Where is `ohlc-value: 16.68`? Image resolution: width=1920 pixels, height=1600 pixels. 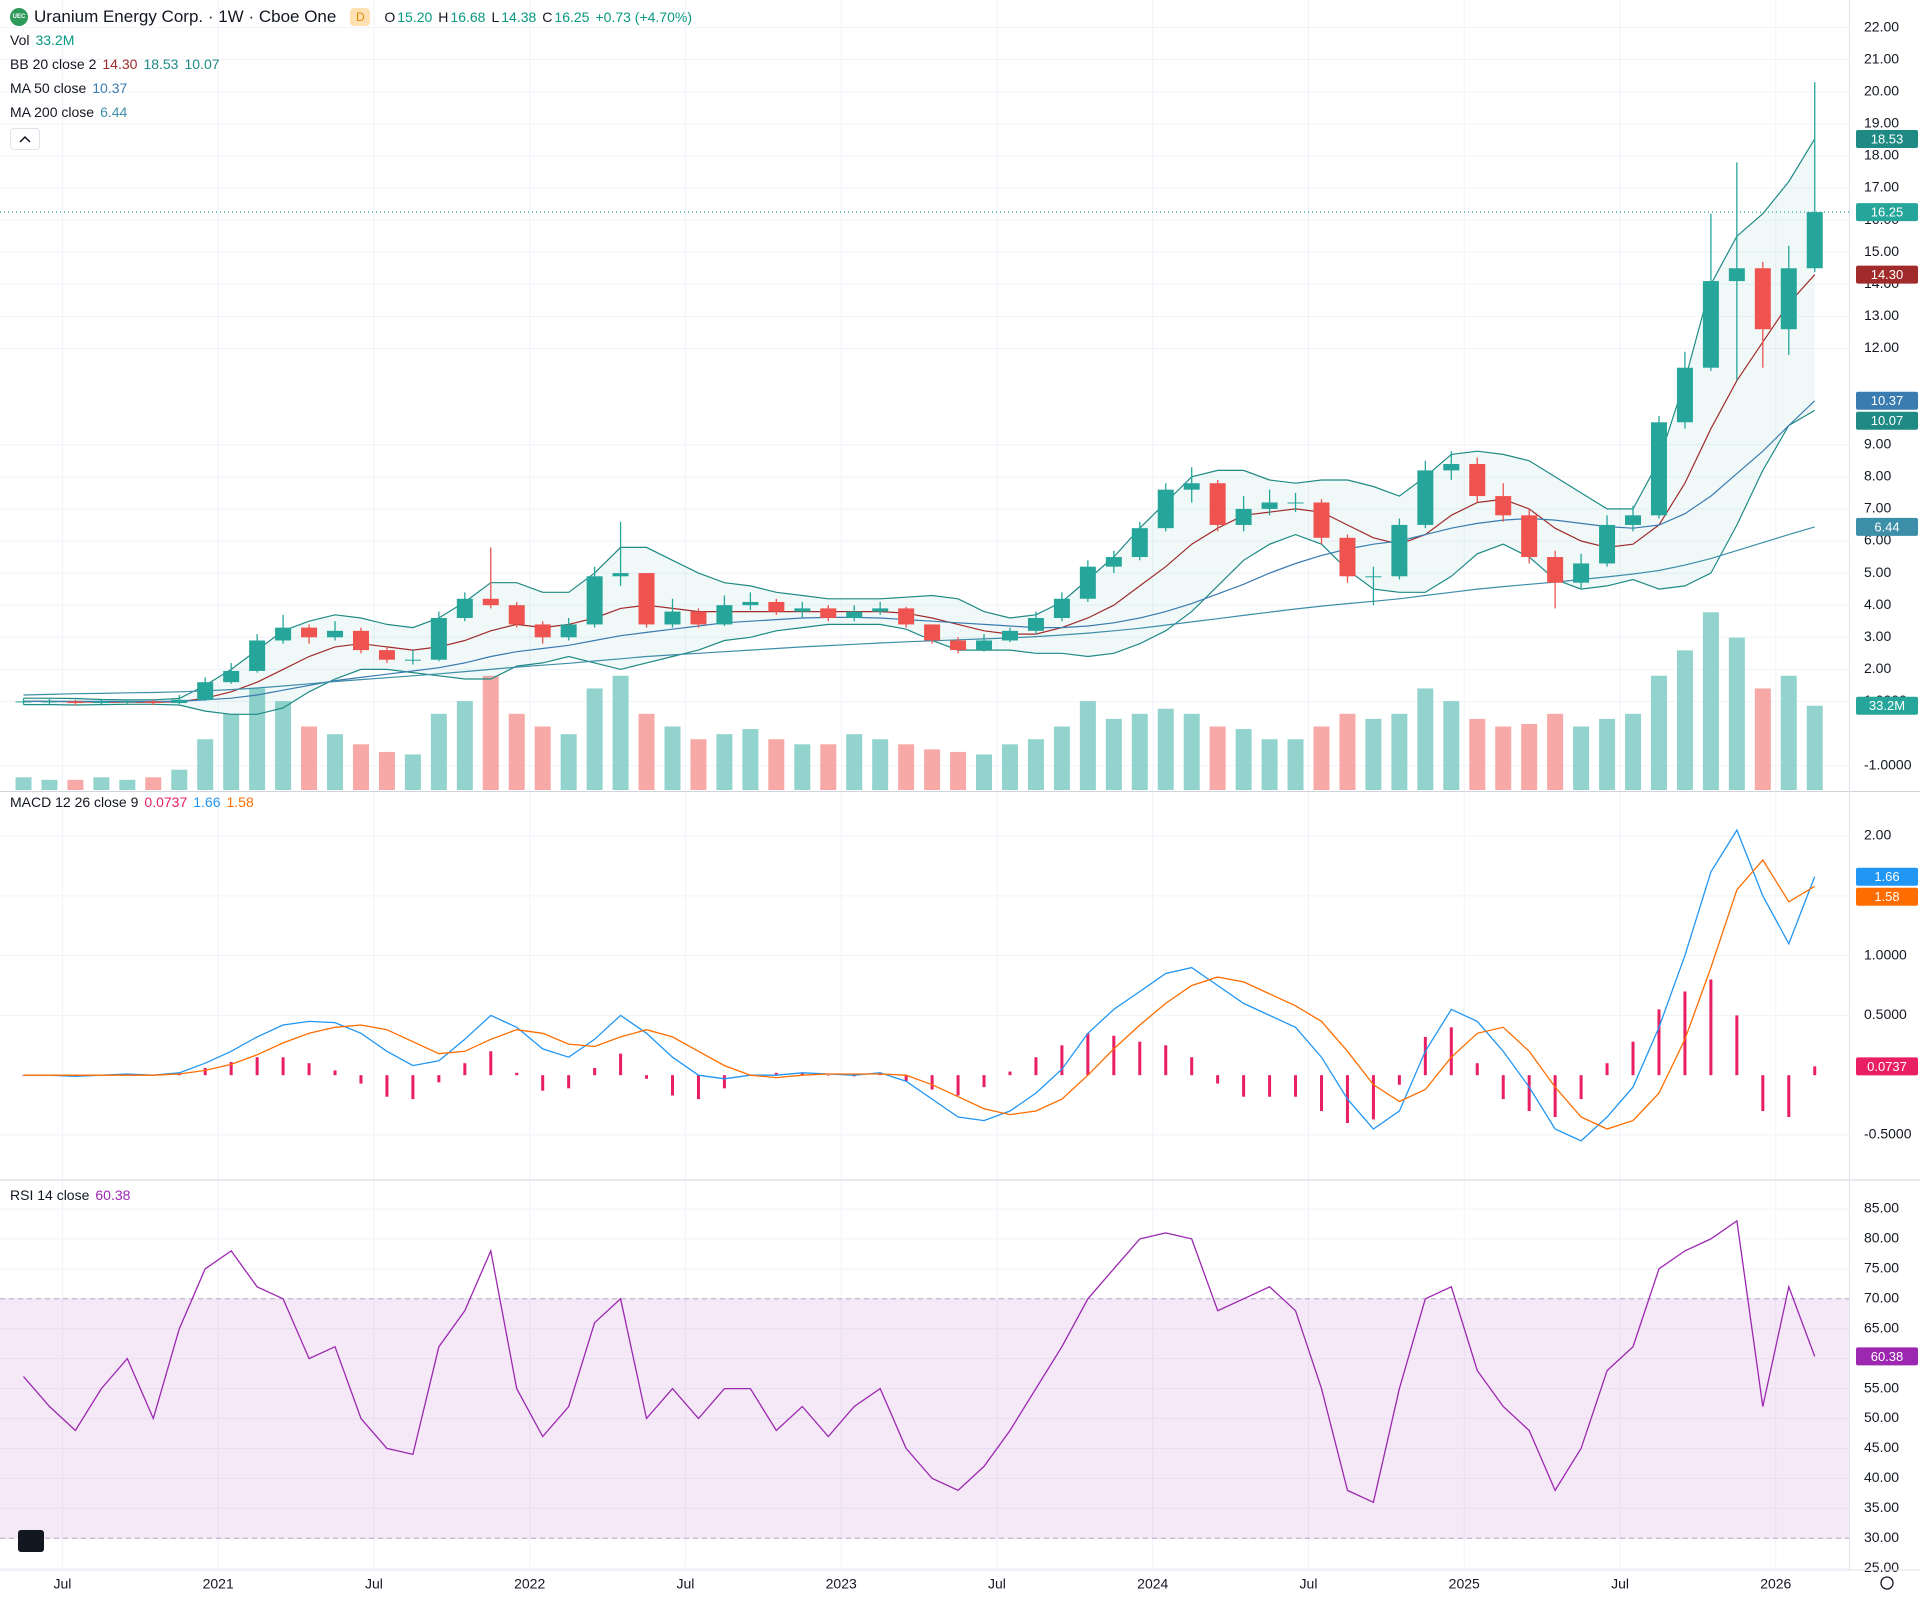
ohlc-value: 16.68 is located at coordinates (468, 17).